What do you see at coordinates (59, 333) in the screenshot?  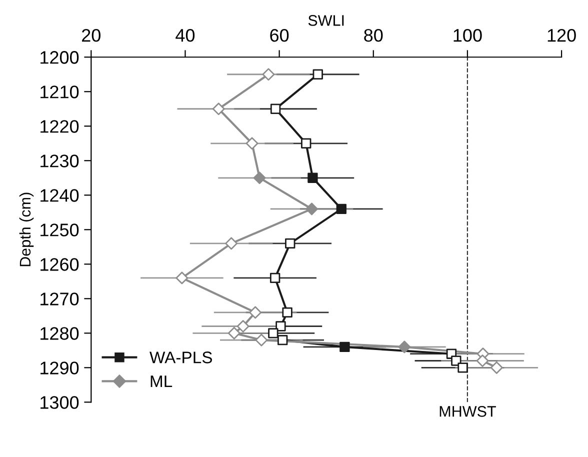 I see `y-tick-label: 1280` at bounding box center [59, 333].